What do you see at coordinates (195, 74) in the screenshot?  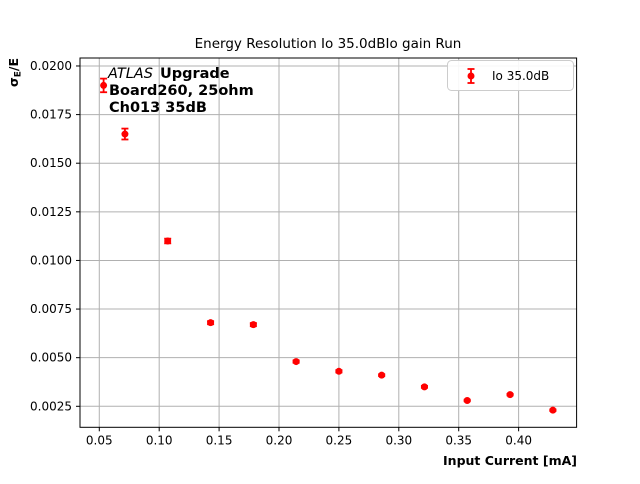 I see `annotation-upgrade: Upgrade` at bounding box center [195, 74].